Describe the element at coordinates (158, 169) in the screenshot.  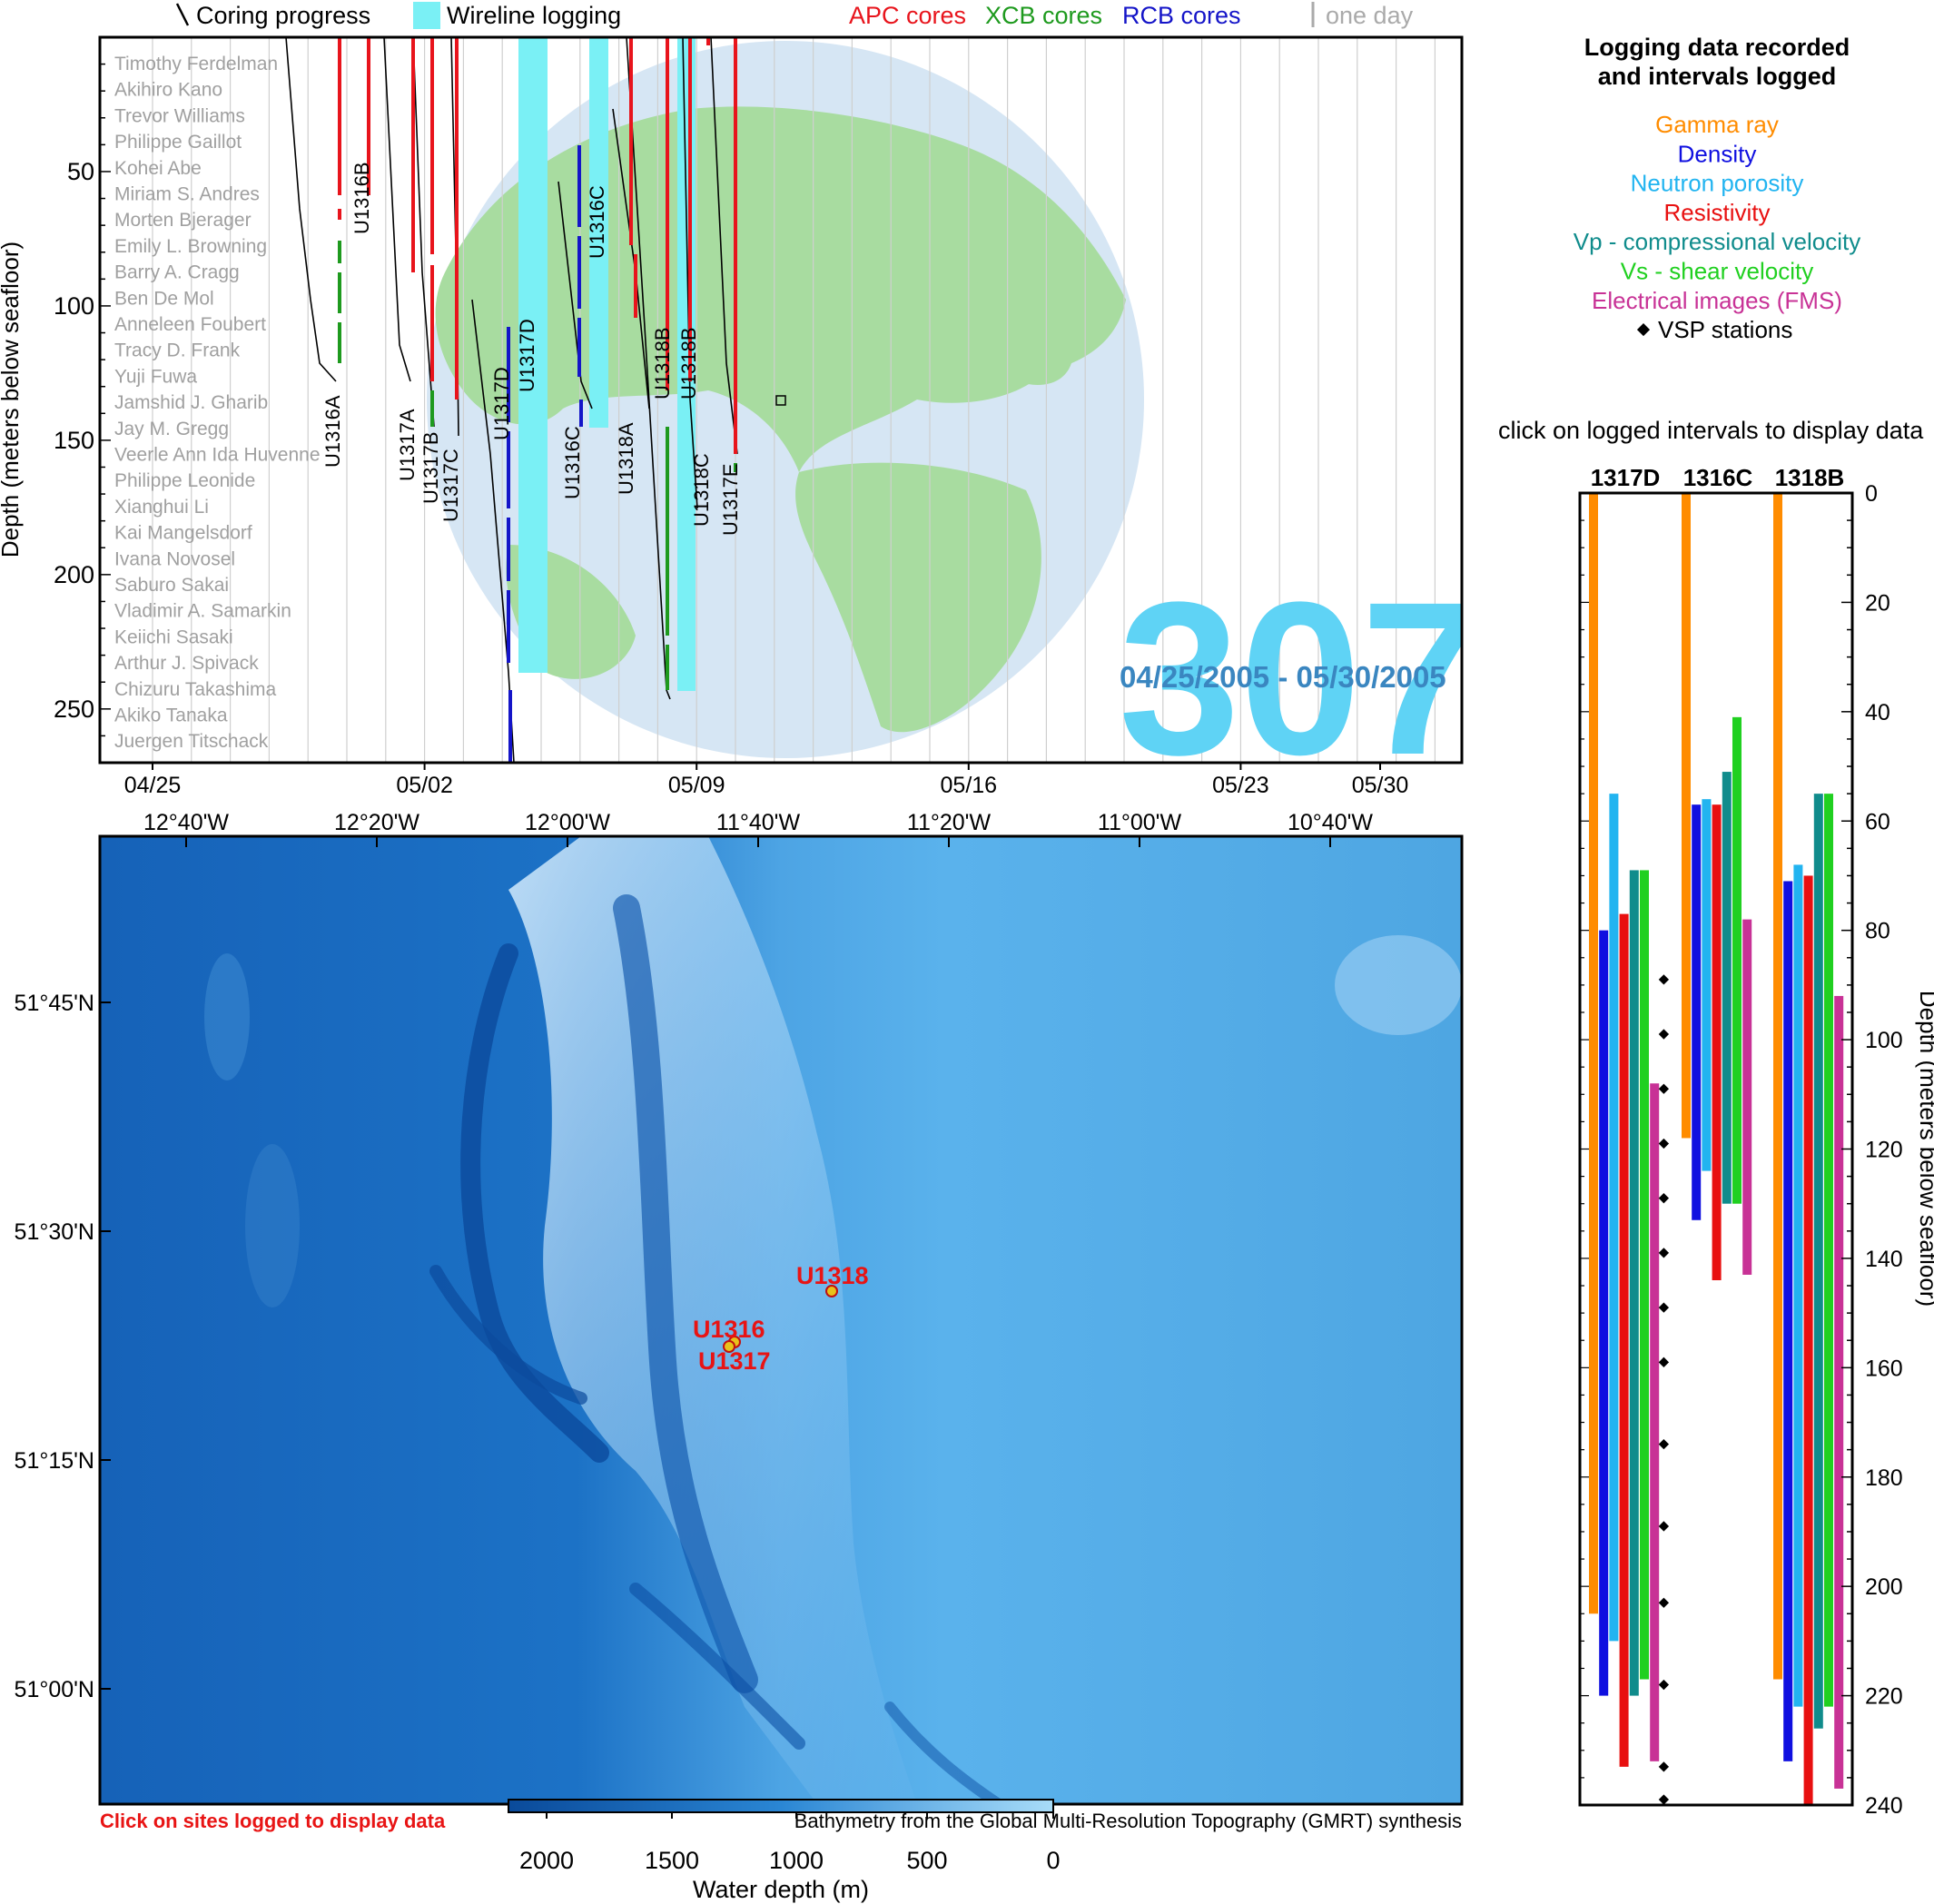
I see `scientist-name: Kohei Abe` at that location.